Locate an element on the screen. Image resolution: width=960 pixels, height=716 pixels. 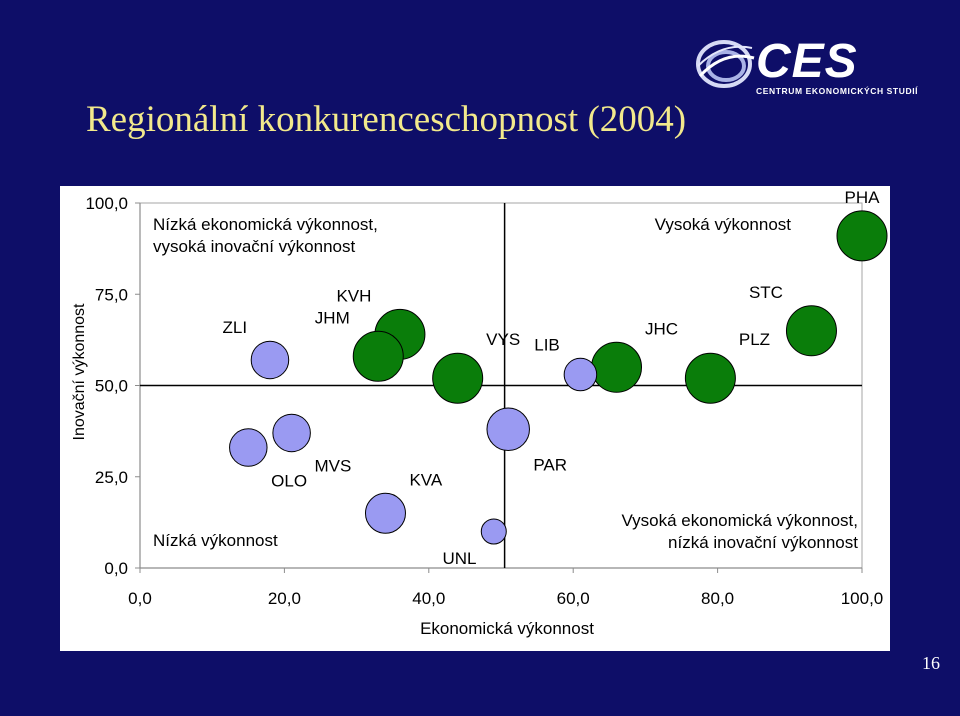
bubble-stc is located at coordinates (811, 331).